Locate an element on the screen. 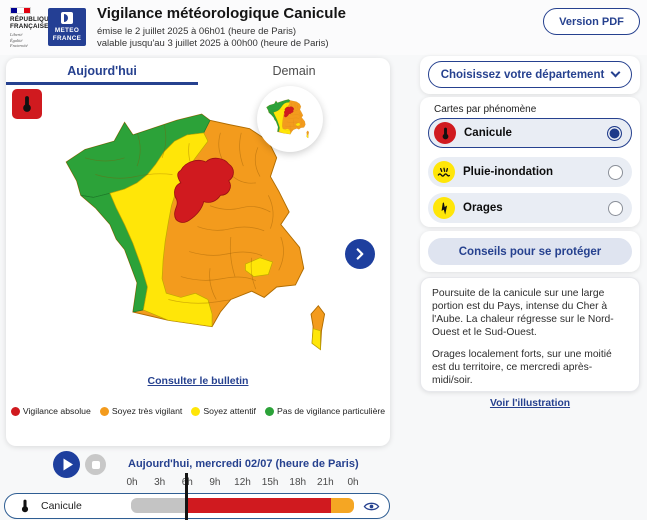 The width and height of the screenshot is (647, 520). consulter-bulletin-link: Consulter le bulletin is located at coordinates (198, 381).